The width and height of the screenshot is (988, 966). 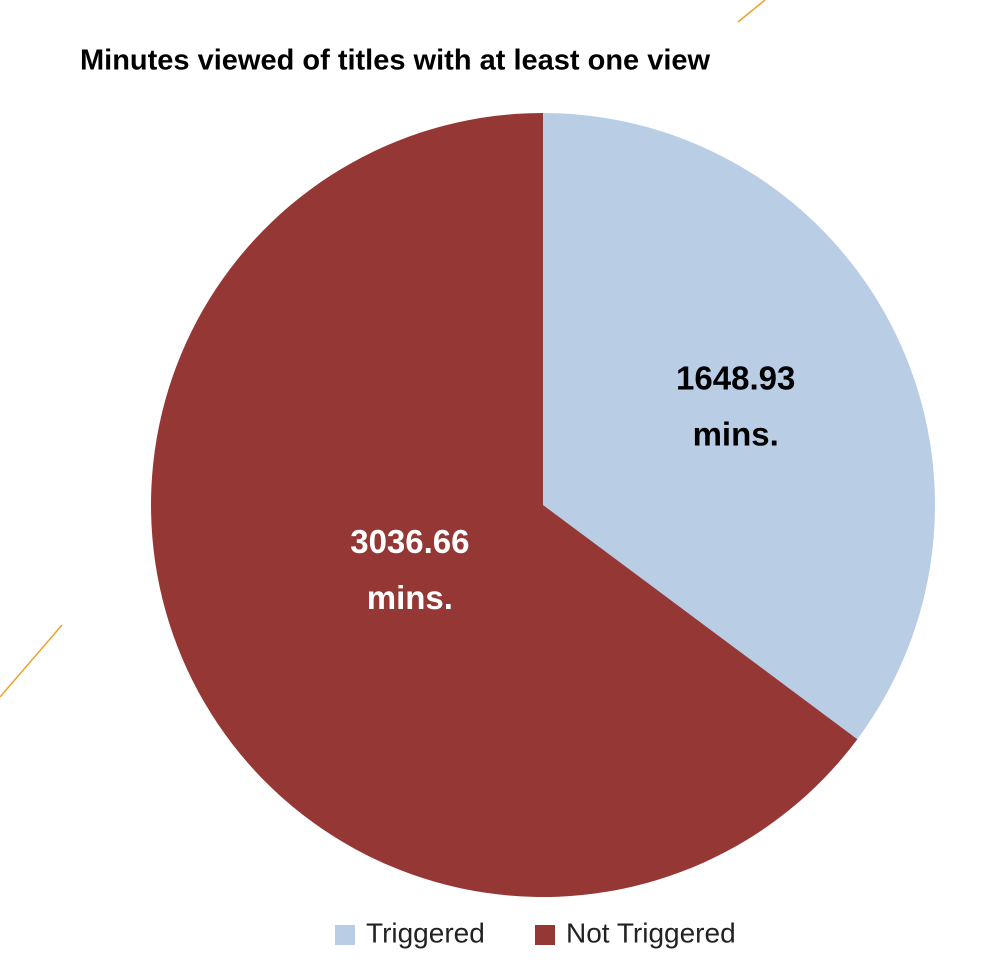 I want to click on legend-label: Not Triggered, so click(x=651, y=932).